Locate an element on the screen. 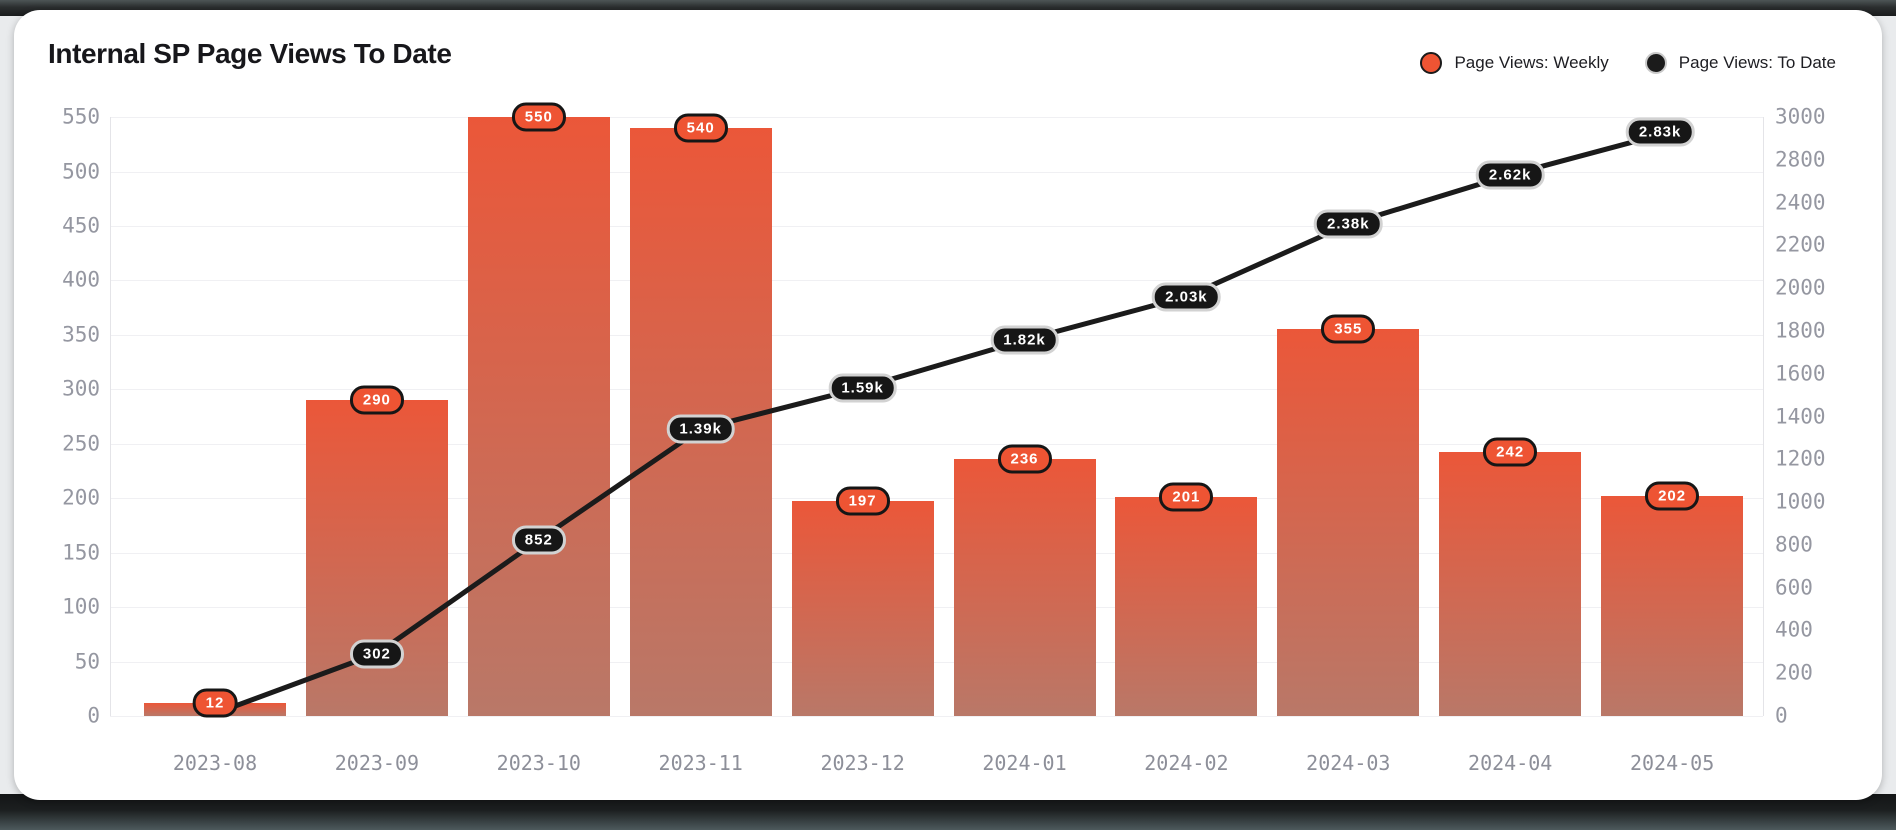 The width and height of the screenshot is (1896, 830). line-value-badge: 2.83k is located at coordinates (1660, 131).